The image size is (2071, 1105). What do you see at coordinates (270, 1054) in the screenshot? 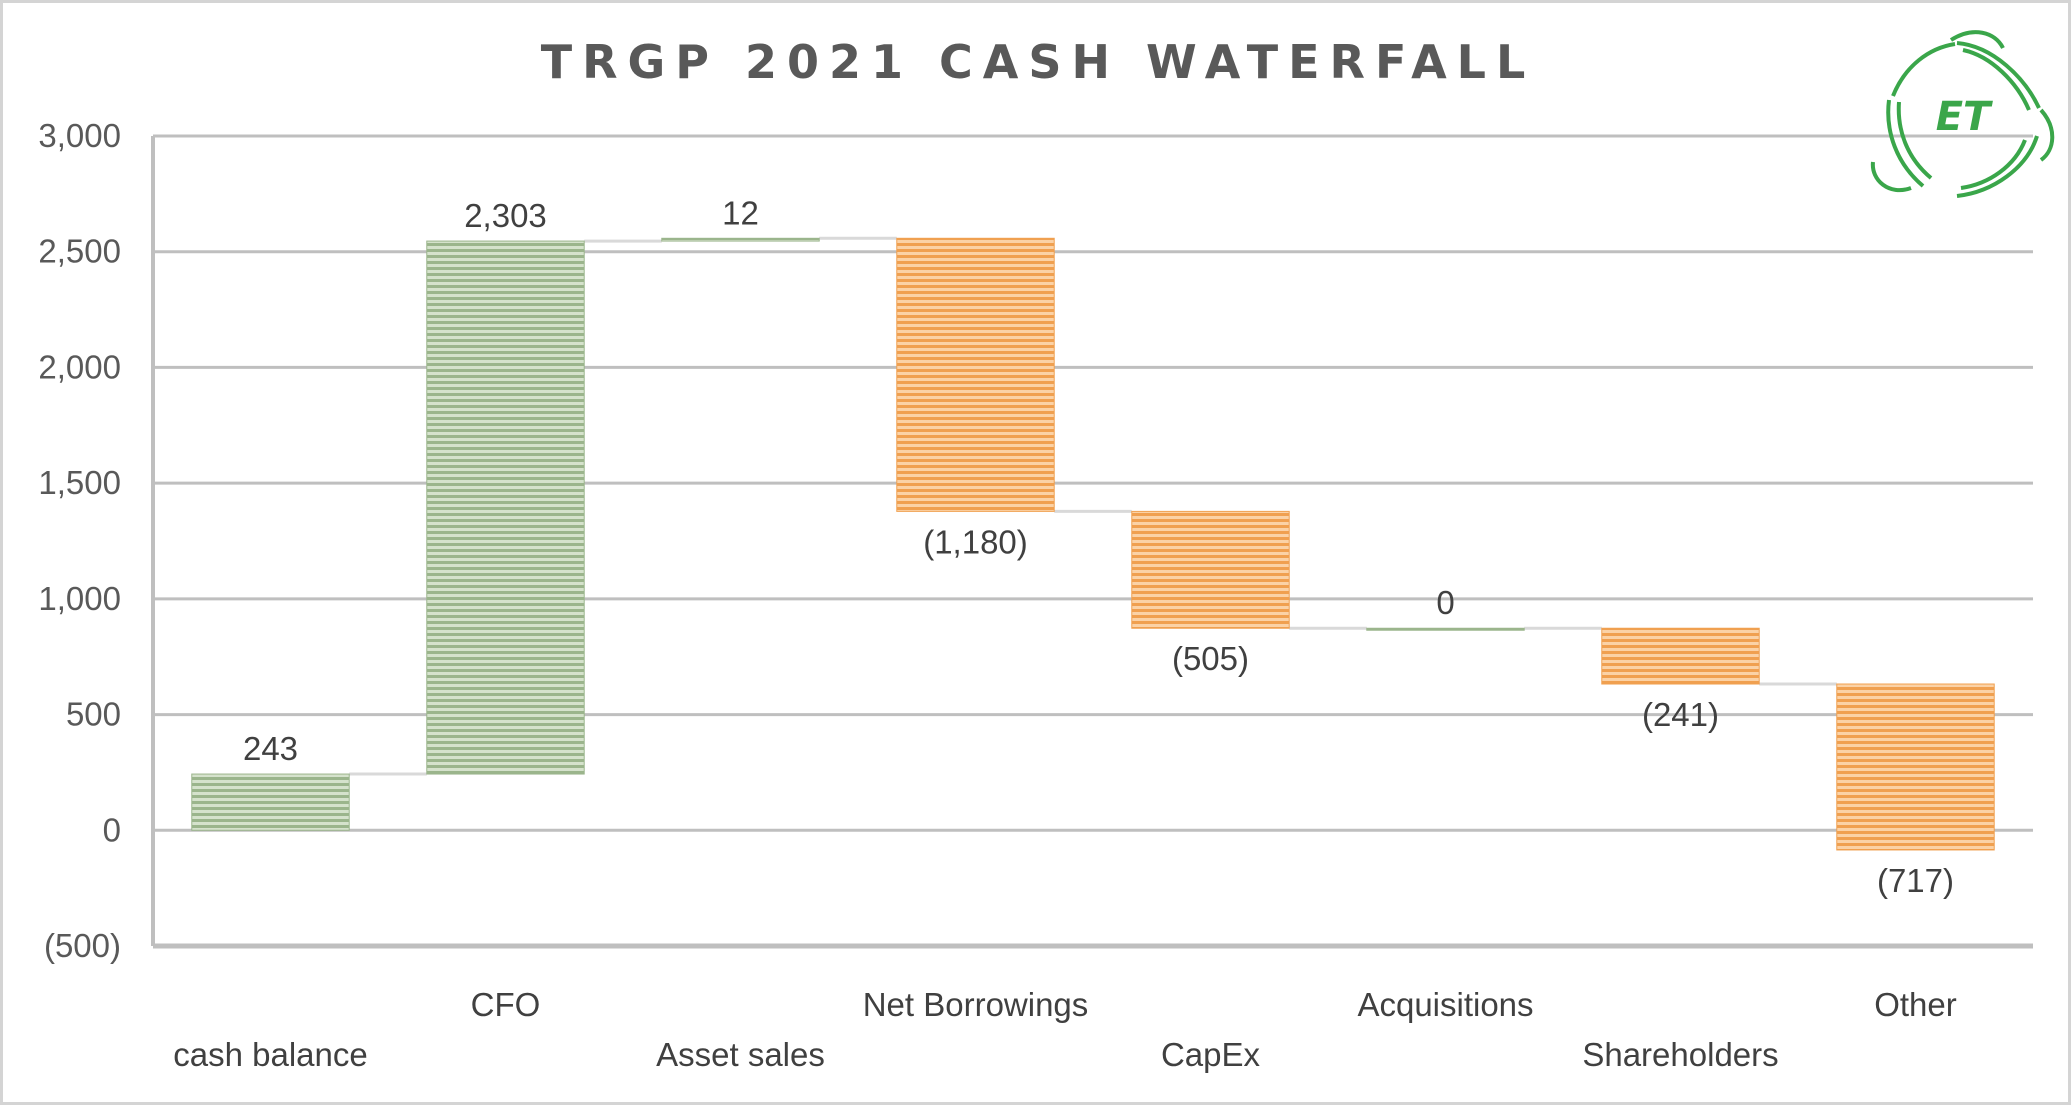
I see `category-label: cash balance` at bounding box center [270, 1054].